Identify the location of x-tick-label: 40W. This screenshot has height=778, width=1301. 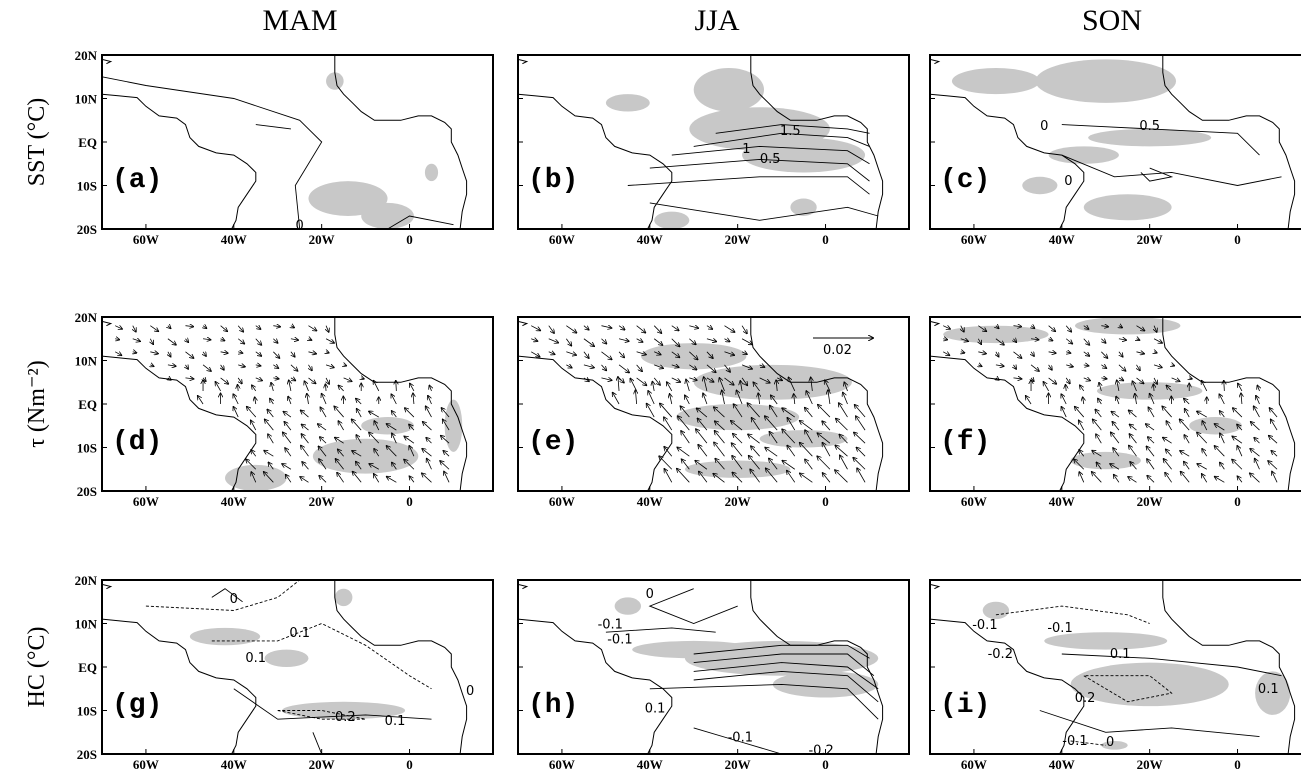
(1062, 764).